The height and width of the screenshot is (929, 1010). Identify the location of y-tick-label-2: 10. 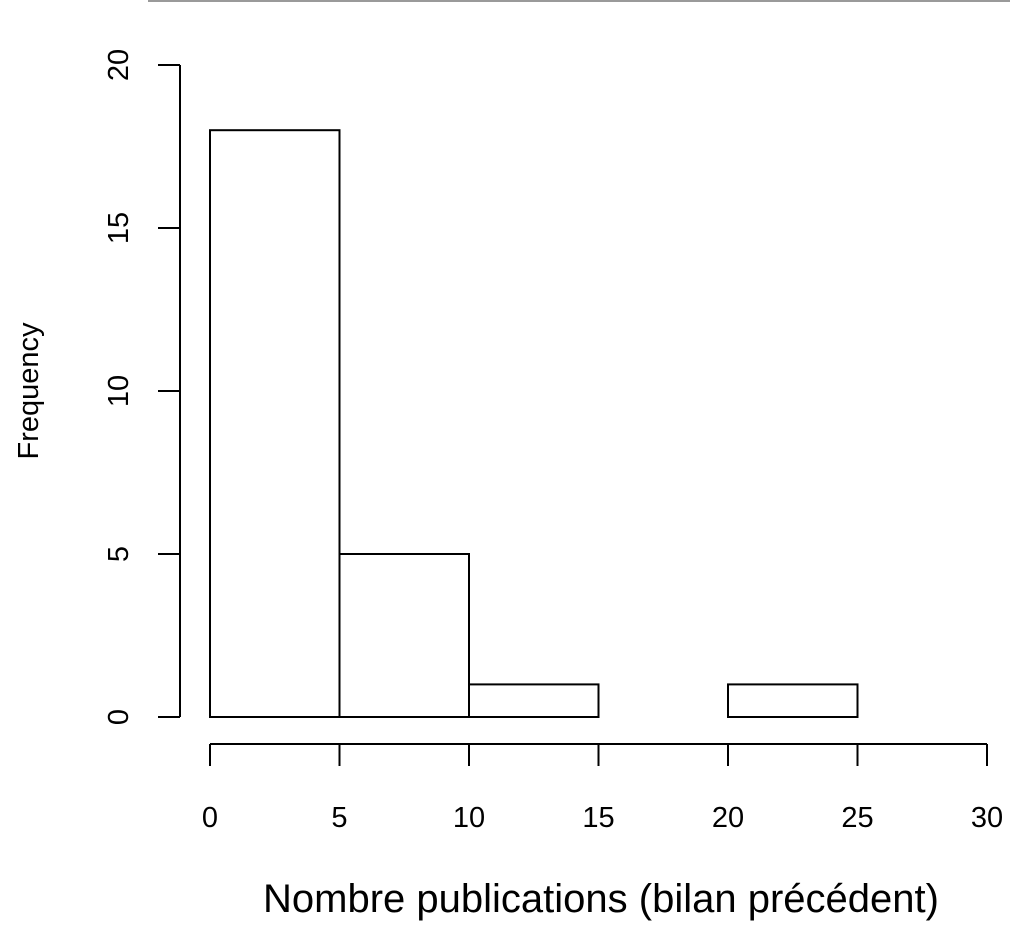
(119, 391).